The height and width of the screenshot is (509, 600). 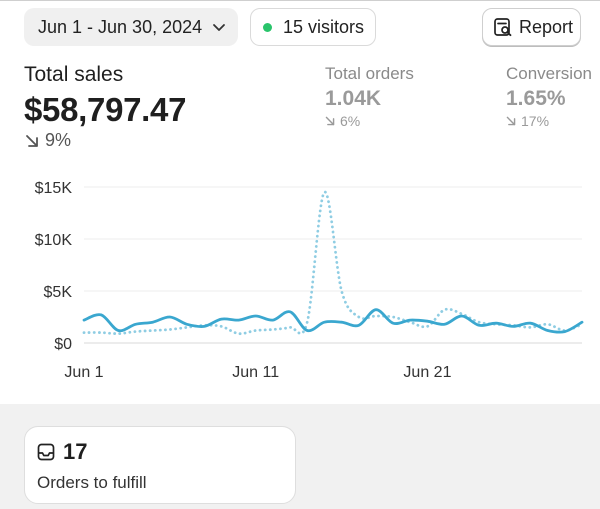 I want to click on conversion-label: Conversion, so click(x=549, y=73).